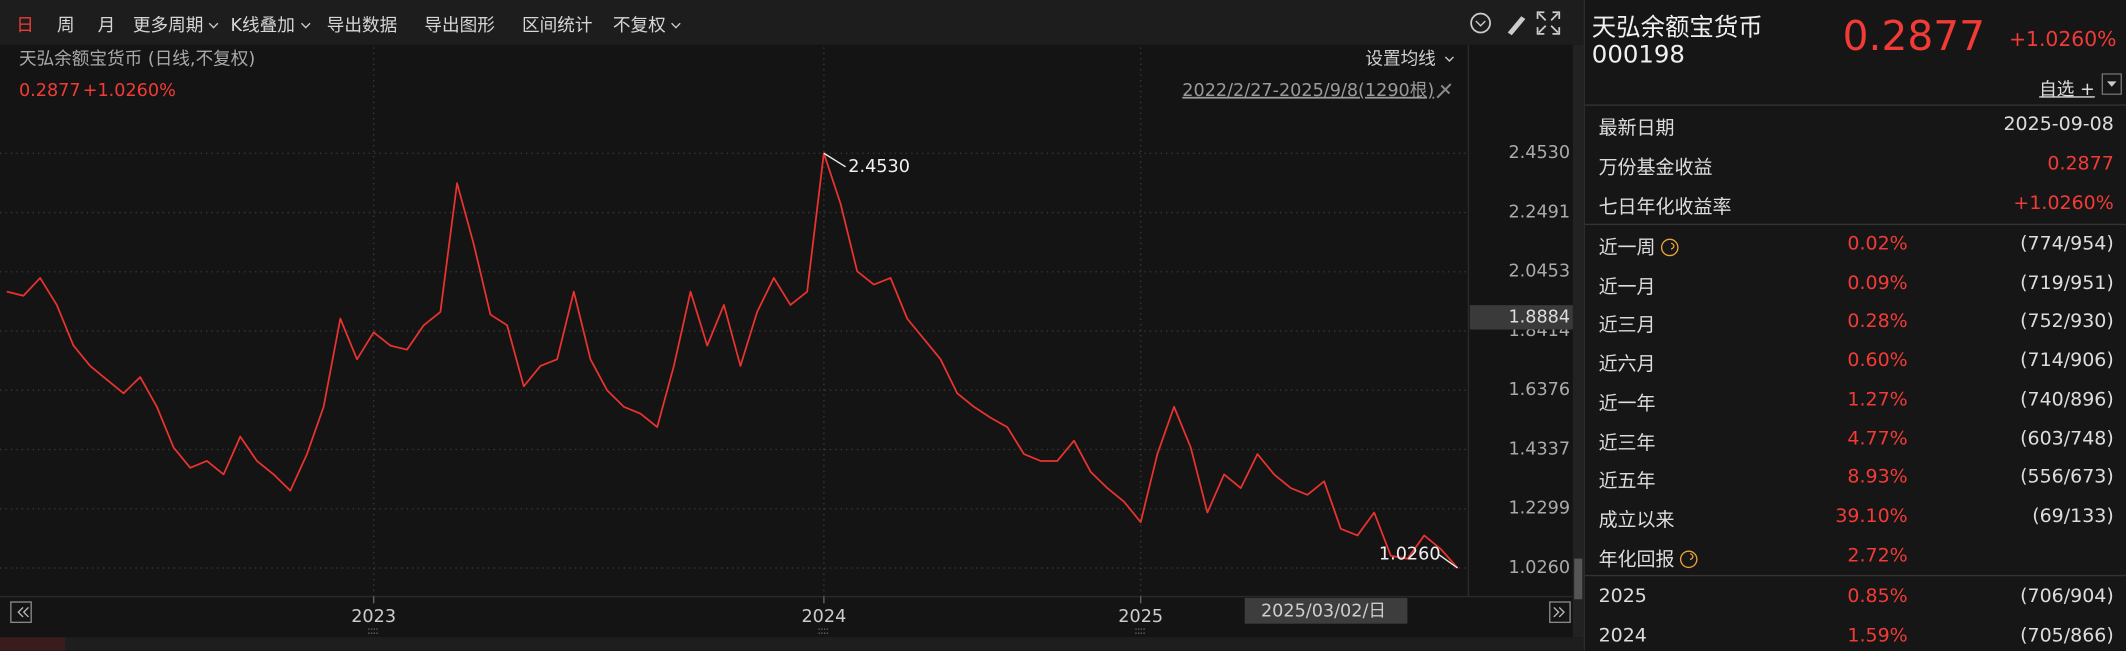 This screenshot has height=651, width=2126. I want to click on toolbar-item: 周, so click(65, 26).